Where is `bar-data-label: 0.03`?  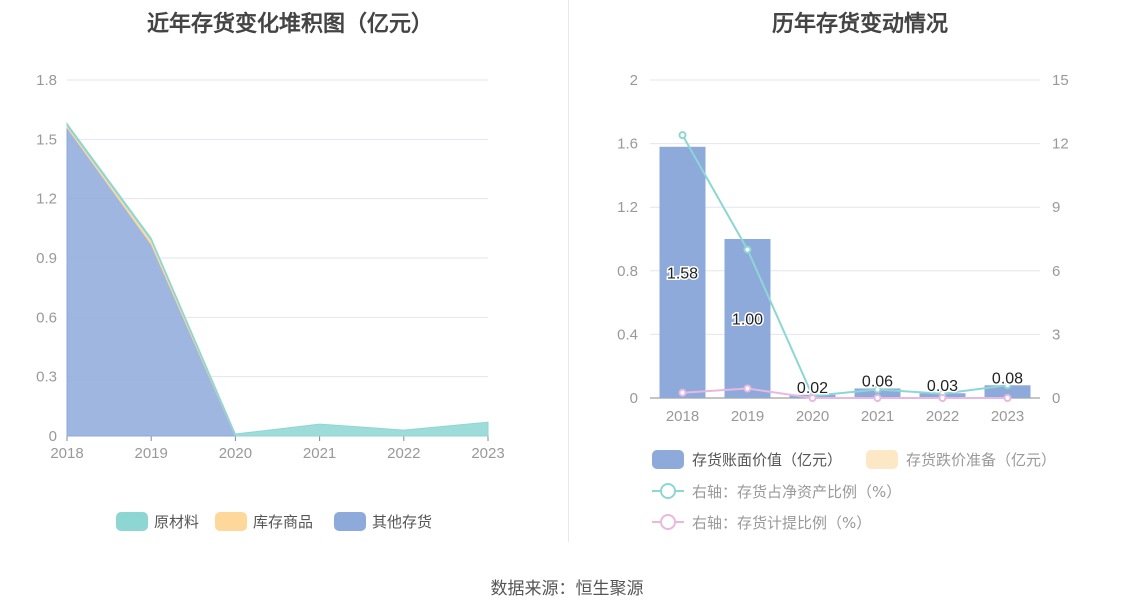 bar-data-label: 0.03 is located at coordinates (942, 386).